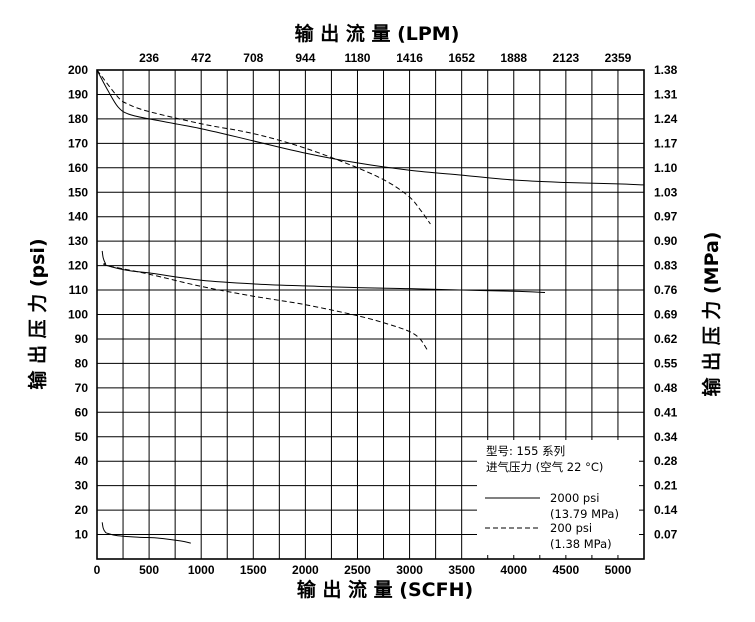 The height and width of the screenshot is (622, 755). I want to click on top-tick-label: 1888, so click(513, 58).